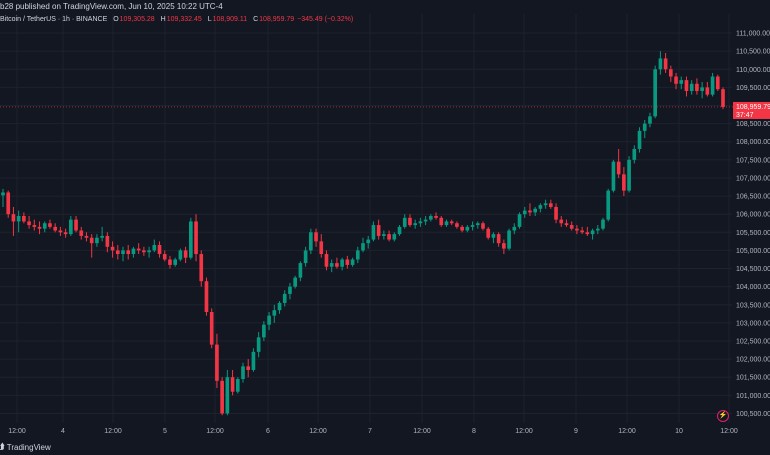  I want to click on tv-logo-icon: ⮭, so click(2, 446).